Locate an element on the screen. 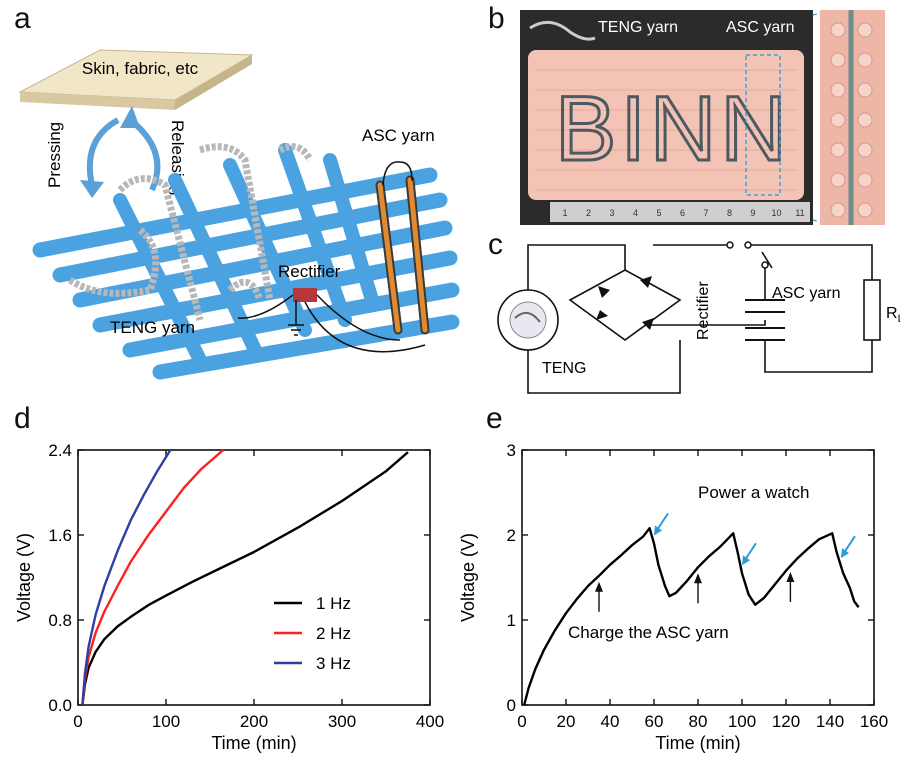  power-annotation: Power a watch is located at coordinates (754, 492).